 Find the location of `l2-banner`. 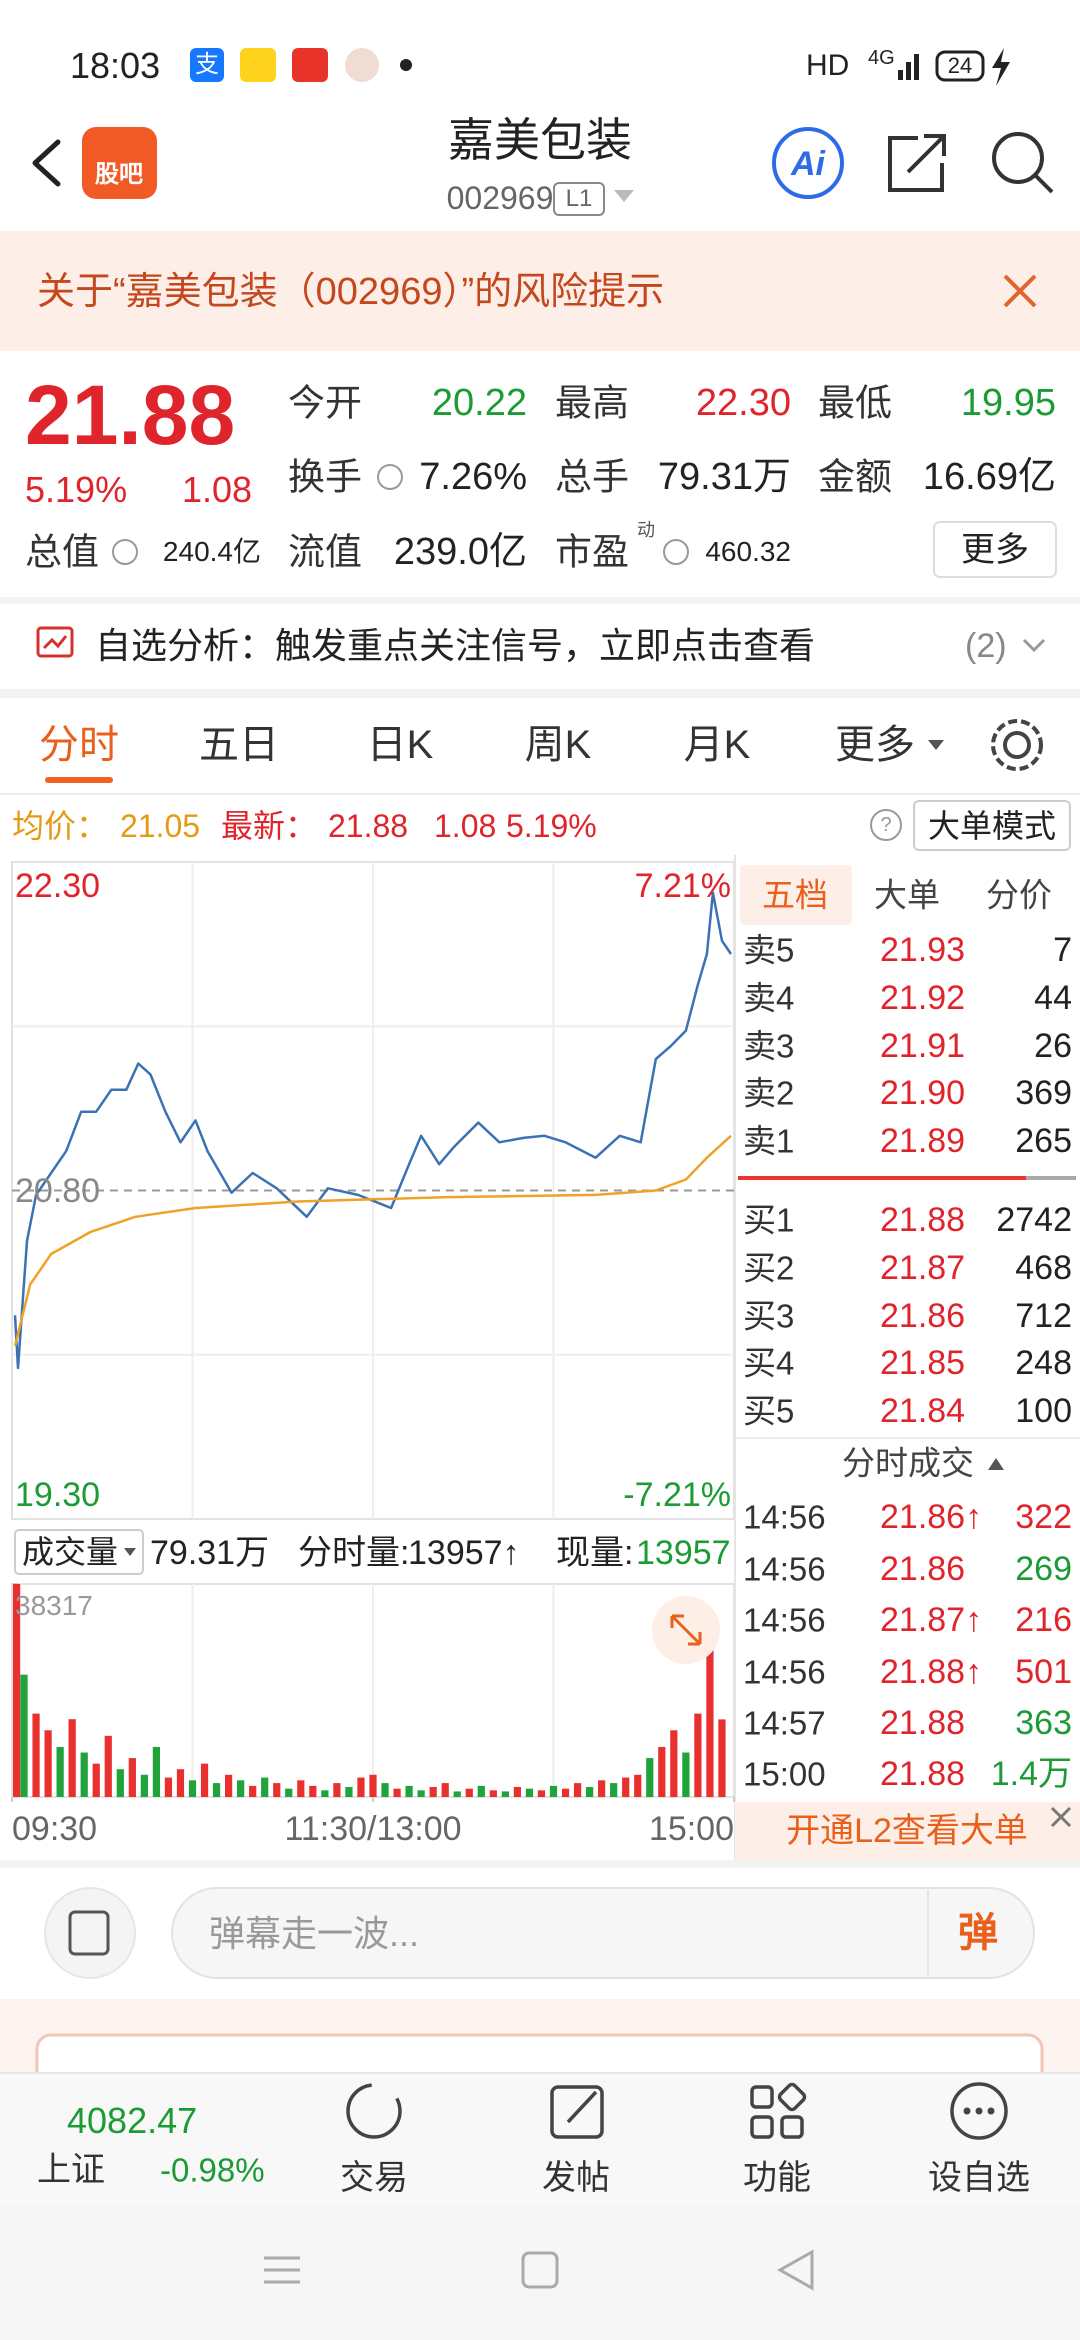

l2-banner is located at coordinates (907, 1831).